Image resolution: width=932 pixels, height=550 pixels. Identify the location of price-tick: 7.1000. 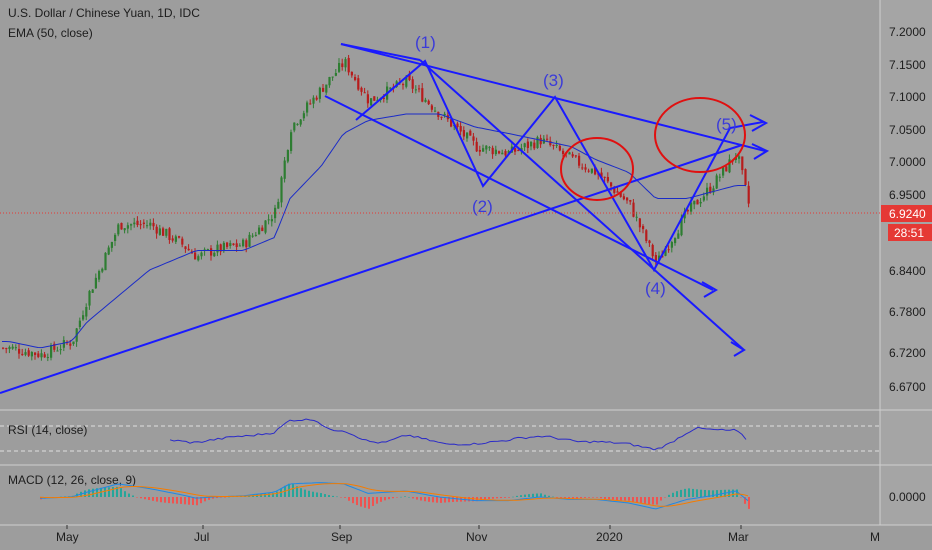
(907, 97).